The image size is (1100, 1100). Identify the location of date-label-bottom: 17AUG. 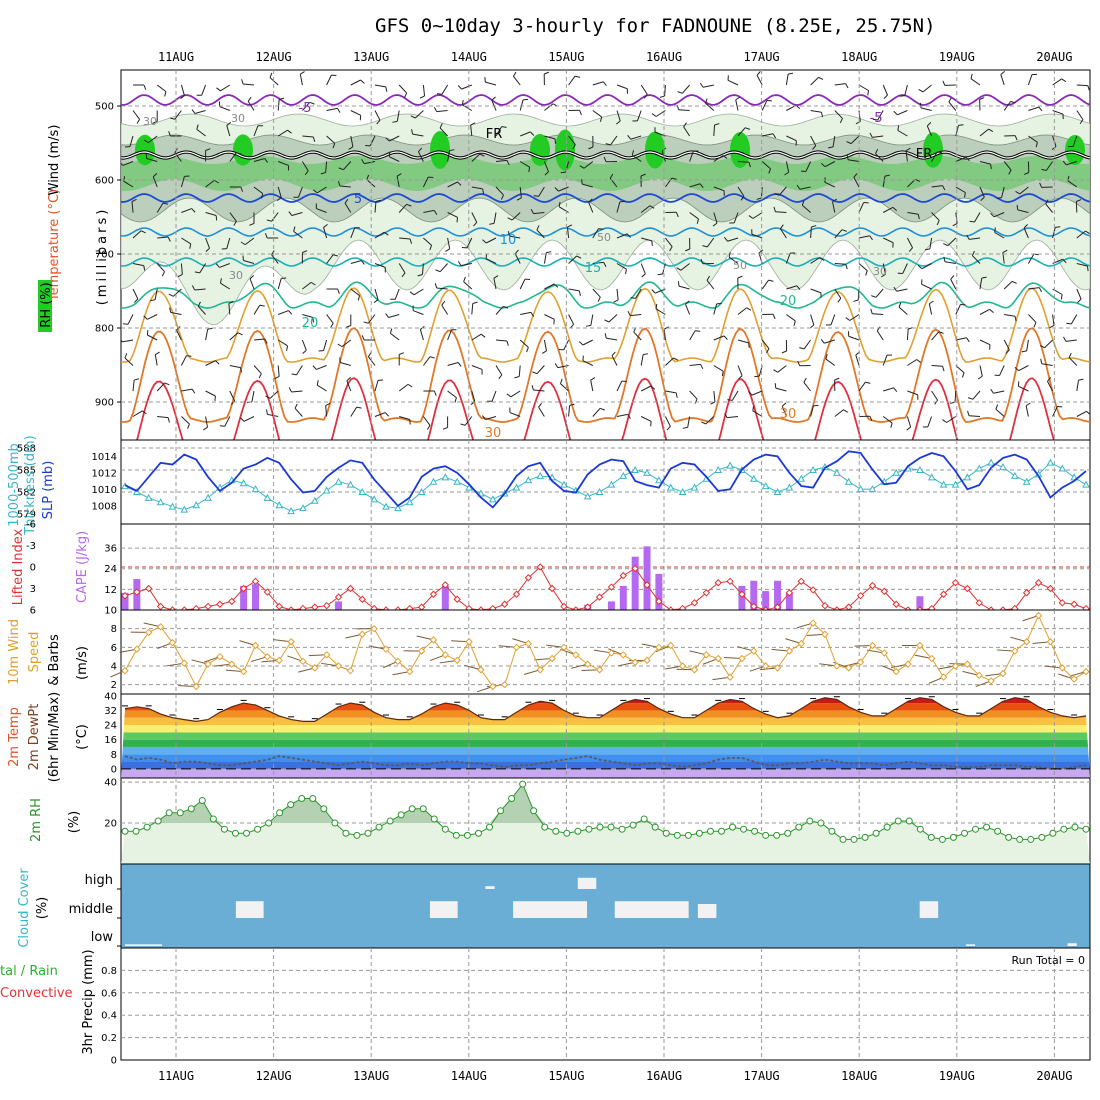
(762, 1076).